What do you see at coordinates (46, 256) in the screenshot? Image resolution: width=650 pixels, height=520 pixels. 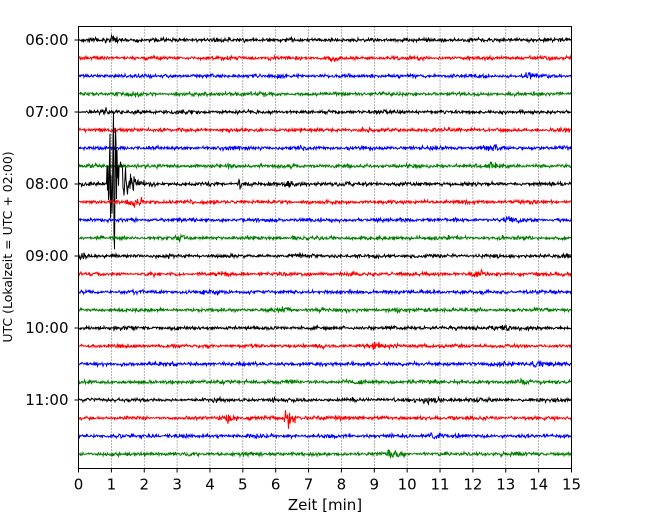 I see `y-tick-label: 09:00` at bounding box center [46, 256].